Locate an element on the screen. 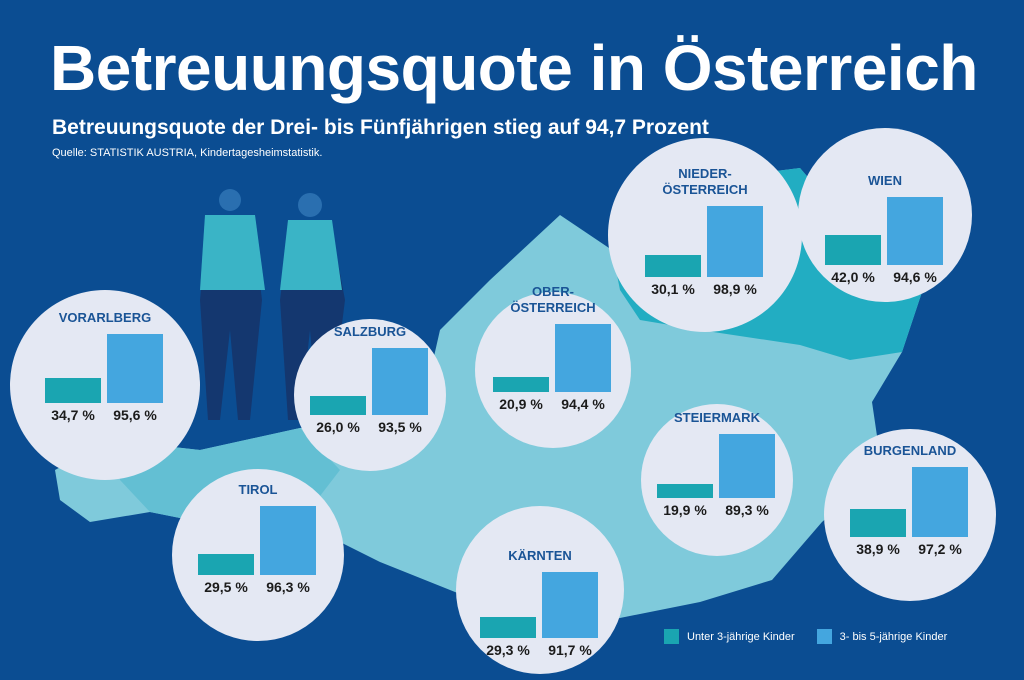 The image size is (1024, 680). value-label-under3: 38,9 % is located at coordinates (878, 549).